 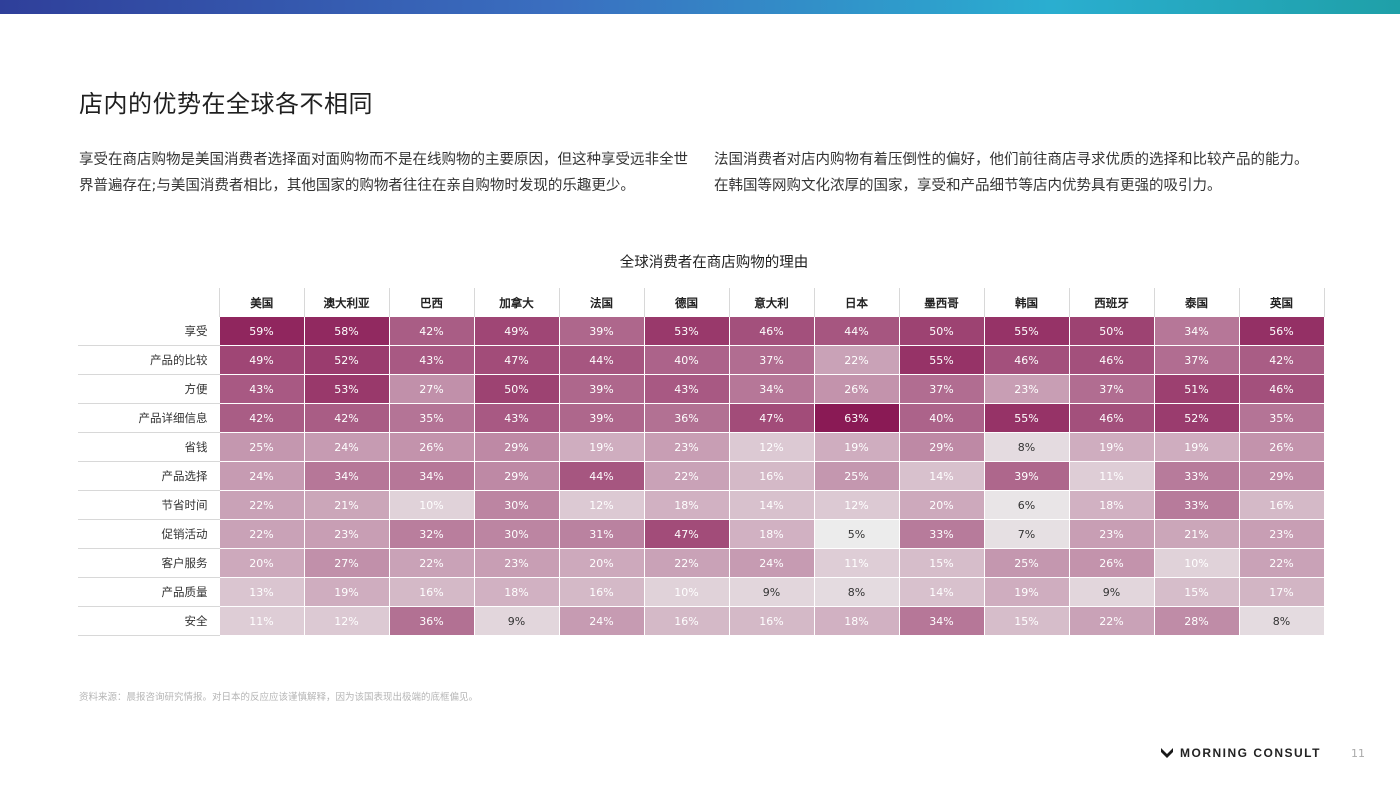 I want to click on heatmap-cell: 50%, so click(x=517, y=389).